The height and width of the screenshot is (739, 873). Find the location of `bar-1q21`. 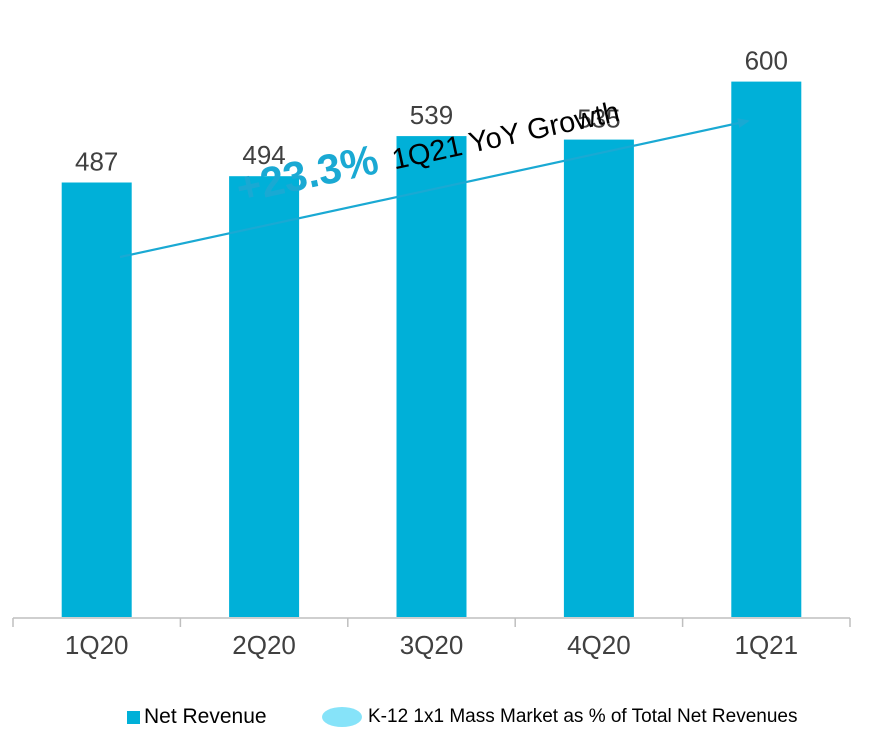

bar-1q21 is located at coordinates (766, 349).